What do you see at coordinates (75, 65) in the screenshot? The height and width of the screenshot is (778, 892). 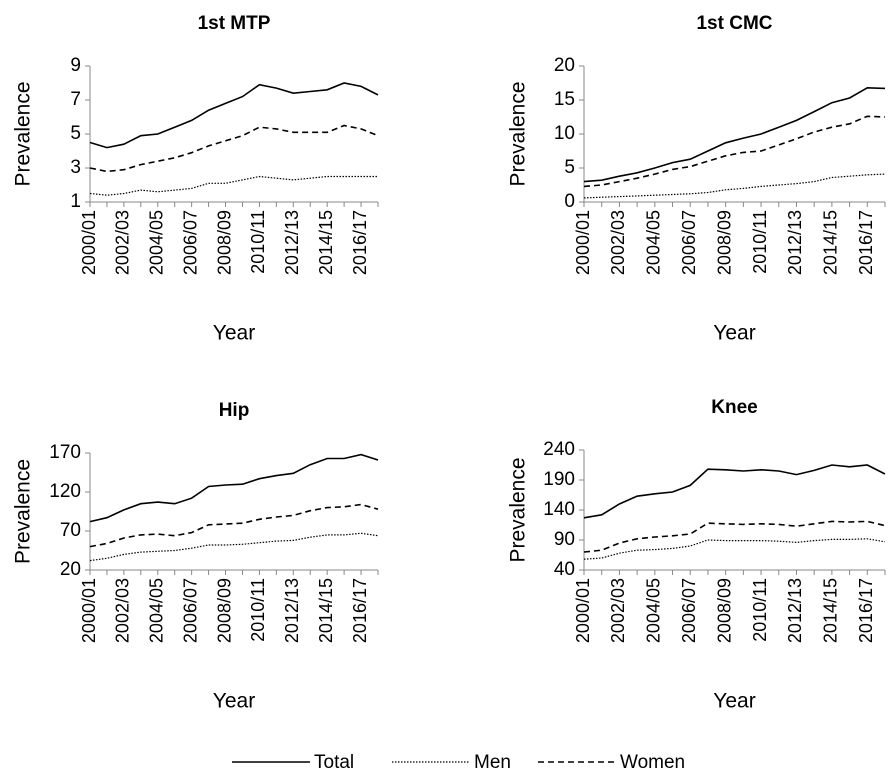 I see `y-tick-label: 9` at bounding box center [75, 65].